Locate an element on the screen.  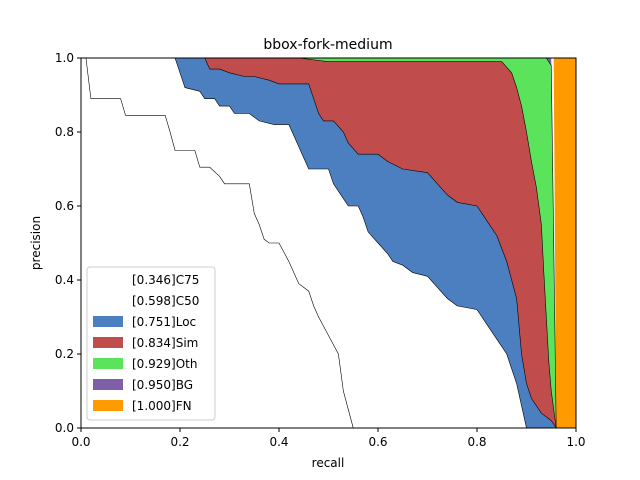
x-tick-label: 1.0 is located at coordinates (575, 442).